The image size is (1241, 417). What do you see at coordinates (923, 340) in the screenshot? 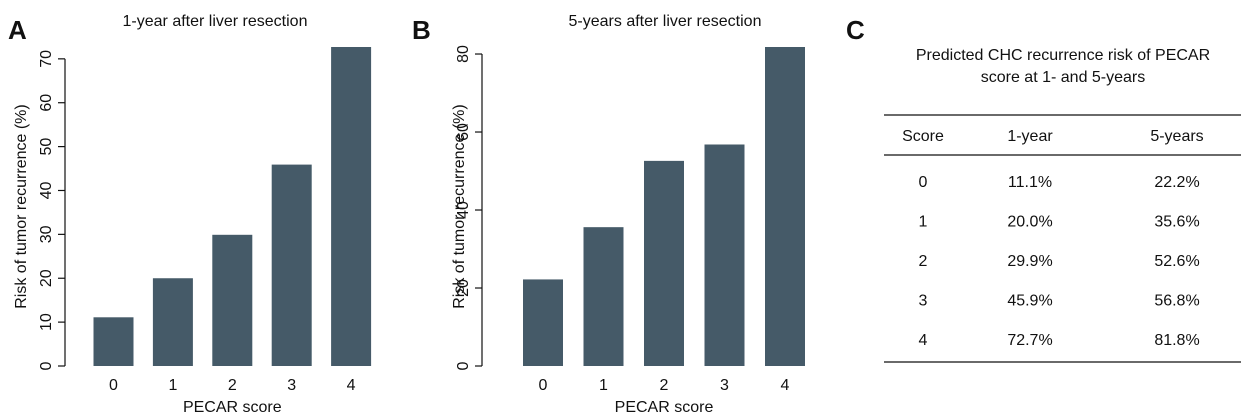
I see `table-cell: 4` at bounding box center [923, 340].